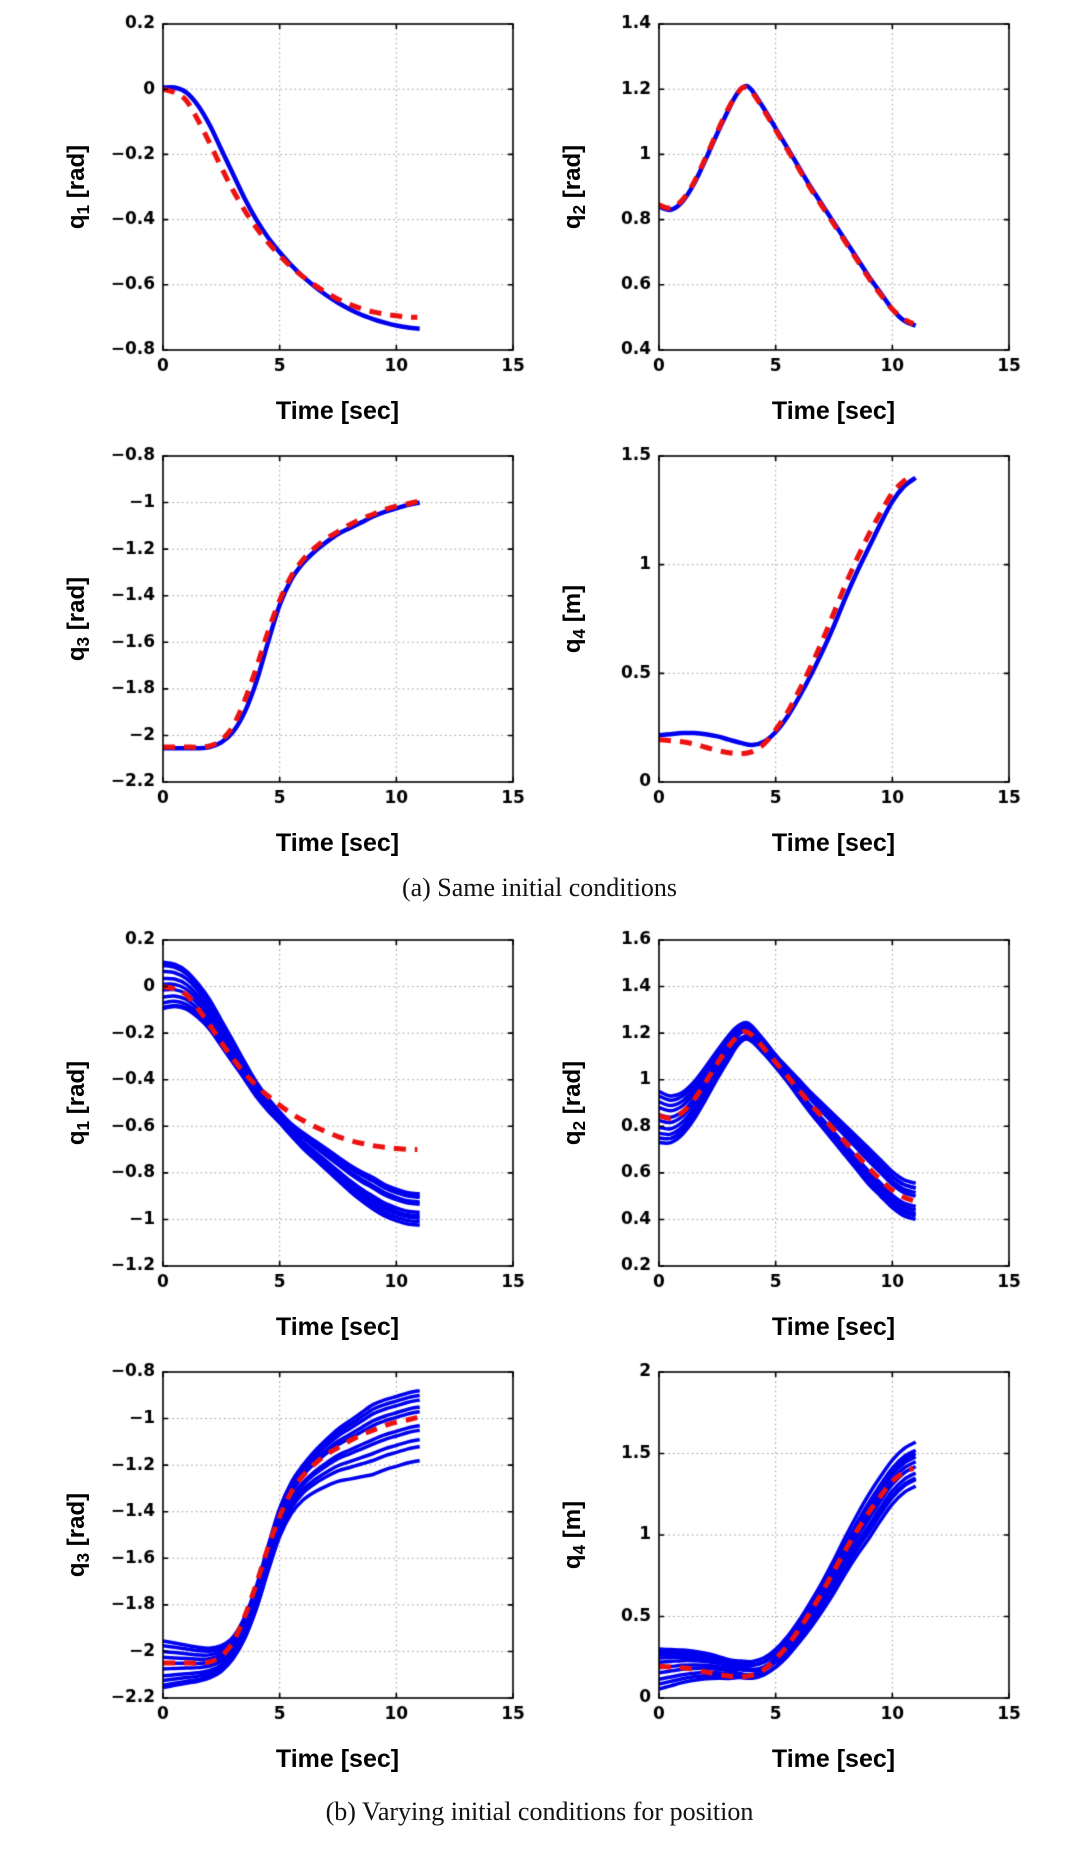 The image size is (1079, 1855). What do you see at coordinates (313, 204) in the screenshot?
I see `plot-canvas-a-q1` at bounding box center [313, 204].